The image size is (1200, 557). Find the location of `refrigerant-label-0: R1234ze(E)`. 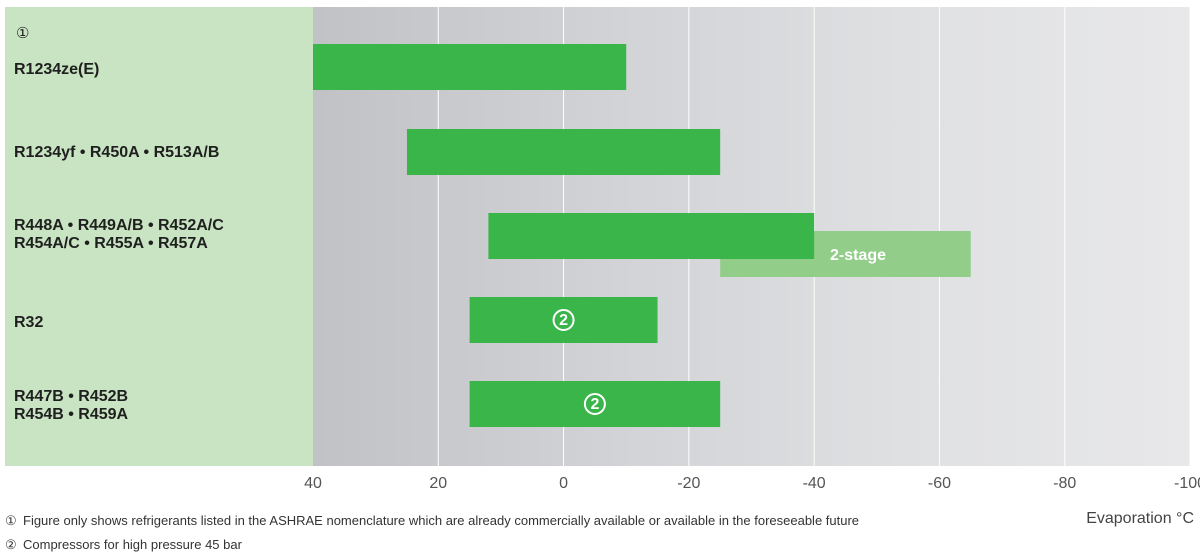

refrigerant-label-0: R1234ze(E) is located at coordinates (56, 70).